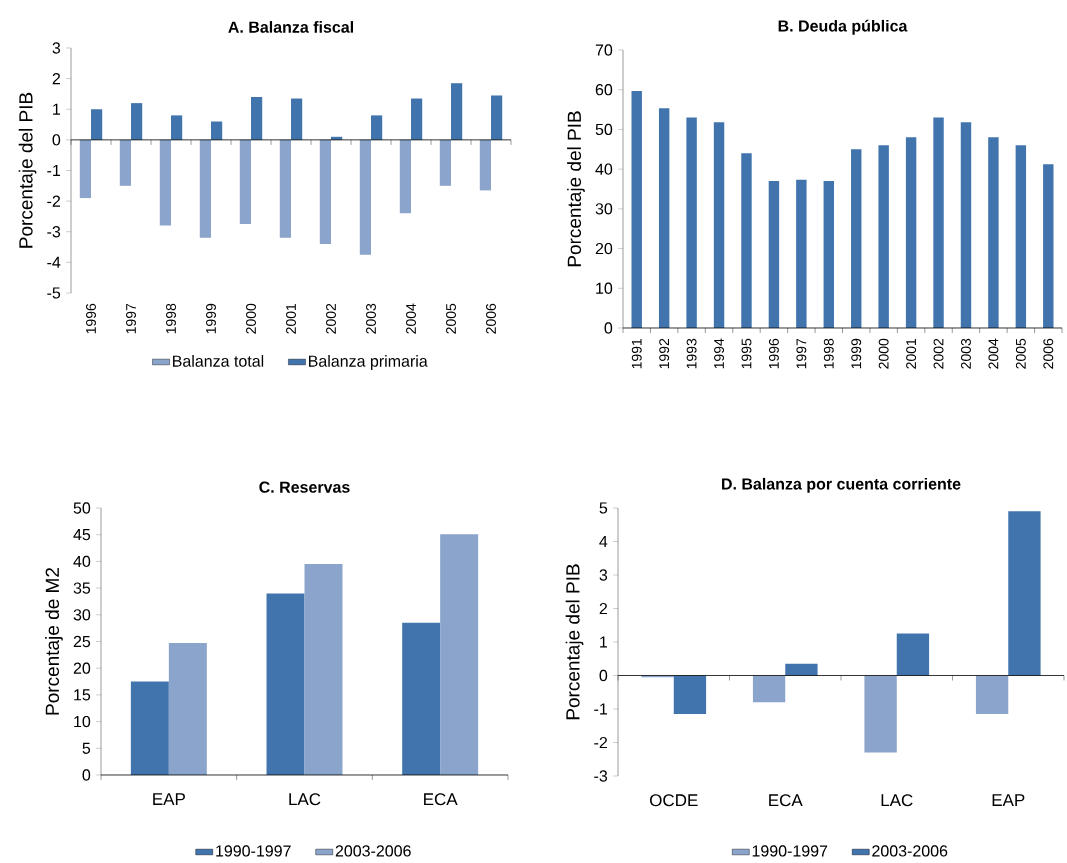 Image resolution: width=1067 pixels, height=863 pixels. I want to click on chart-title: D. Balanza por cuenta corriente, so click(841, 485).